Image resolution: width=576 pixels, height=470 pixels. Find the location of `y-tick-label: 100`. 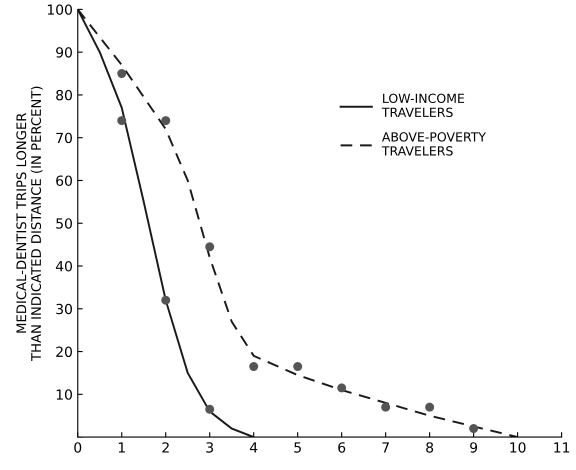

y-tick-label: 100 is located at coordinates (60, 9).